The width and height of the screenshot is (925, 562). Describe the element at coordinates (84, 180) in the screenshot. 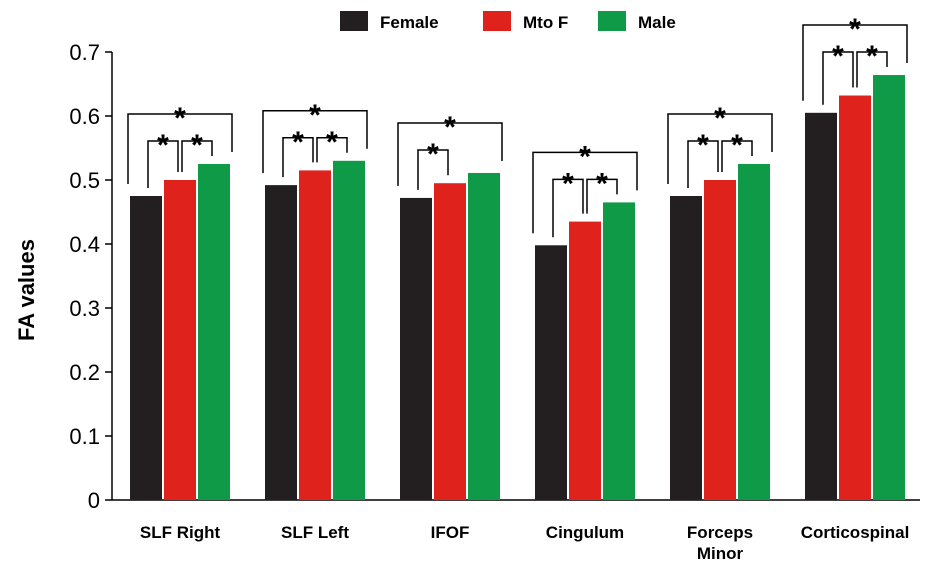

I see `y-tick-label: 0.5` at that location.